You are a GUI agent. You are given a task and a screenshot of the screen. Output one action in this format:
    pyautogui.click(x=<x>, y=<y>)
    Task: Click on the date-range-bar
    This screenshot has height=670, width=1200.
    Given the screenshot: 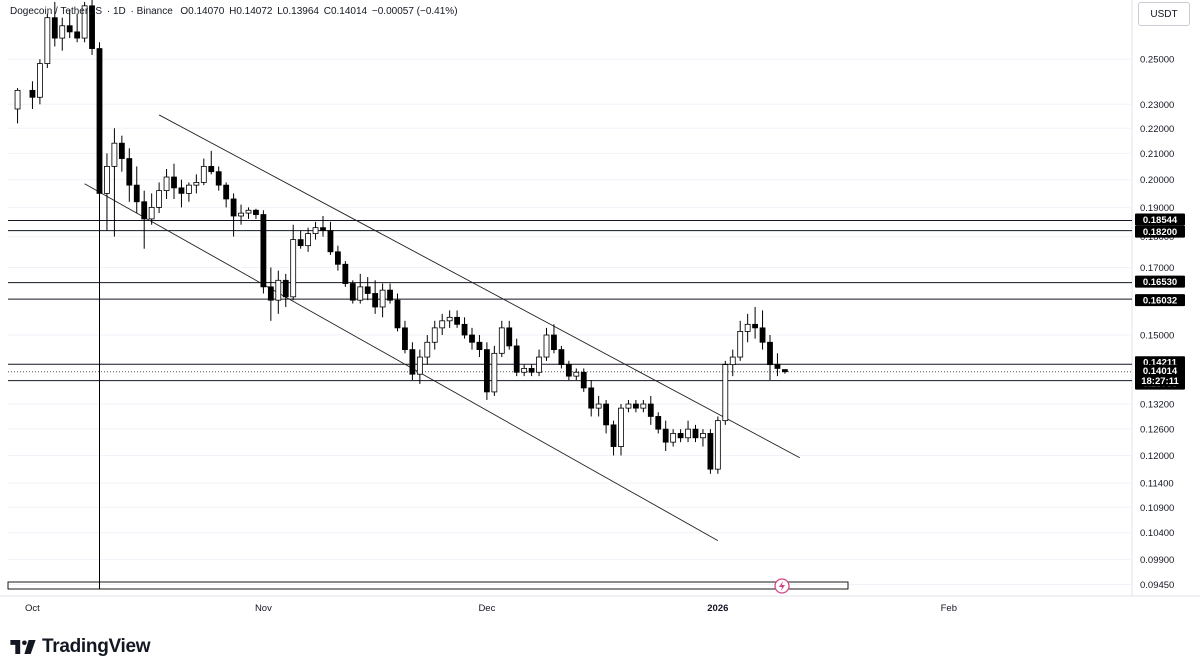 What is the action you would take?
    pyautogui.click(x=428, y=585)
    